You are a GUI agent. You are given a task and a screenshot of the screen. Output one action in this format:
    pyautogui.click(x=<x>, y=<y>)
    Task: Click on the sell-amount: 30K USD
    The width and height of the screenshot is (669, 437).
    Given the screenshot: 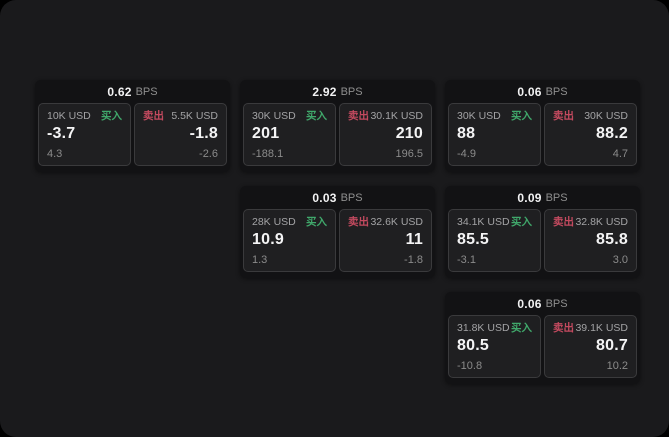 What is the action you would take?
    pyautogui.click(x=606, y=116)
    